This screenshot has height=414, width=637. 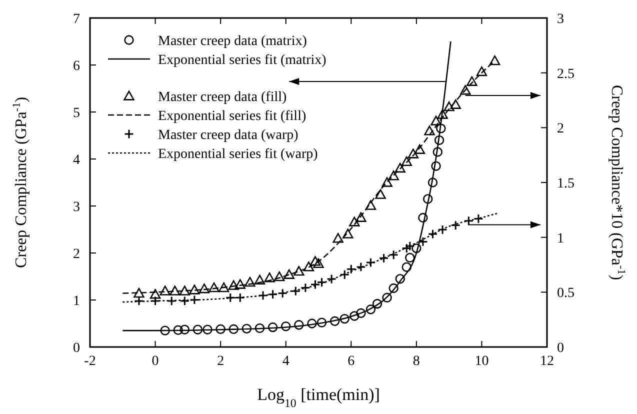 I want to click on y2-tick-label: 2, so click(x=560, y=129).